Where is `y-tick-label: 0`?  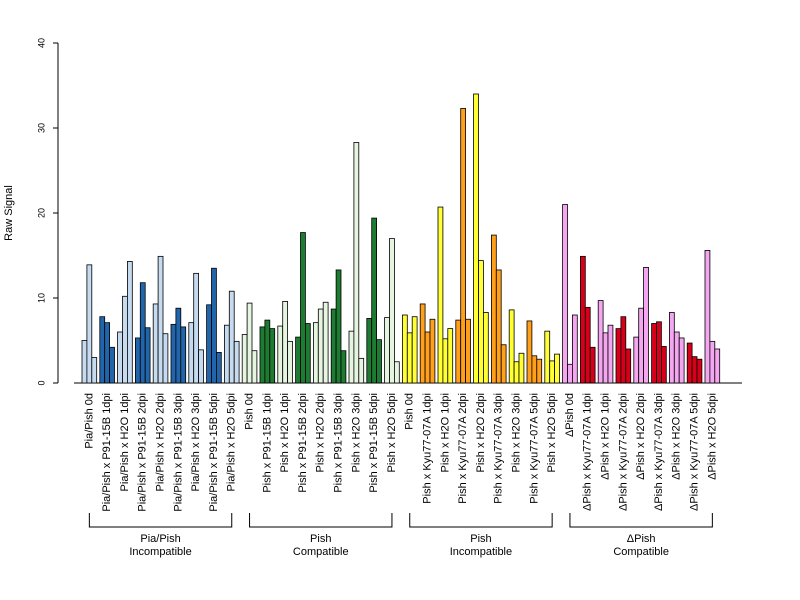 y-tick-label: 0 is located at coordinates (41, 382).